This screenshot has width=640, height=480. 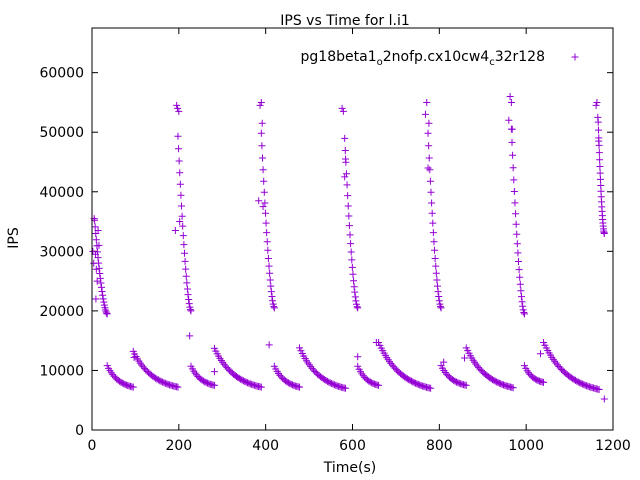 What do you see at coordinates (61, 252) in the screenshot?
I see `y-tick-label: 30000` at bounding box center [61, 252].